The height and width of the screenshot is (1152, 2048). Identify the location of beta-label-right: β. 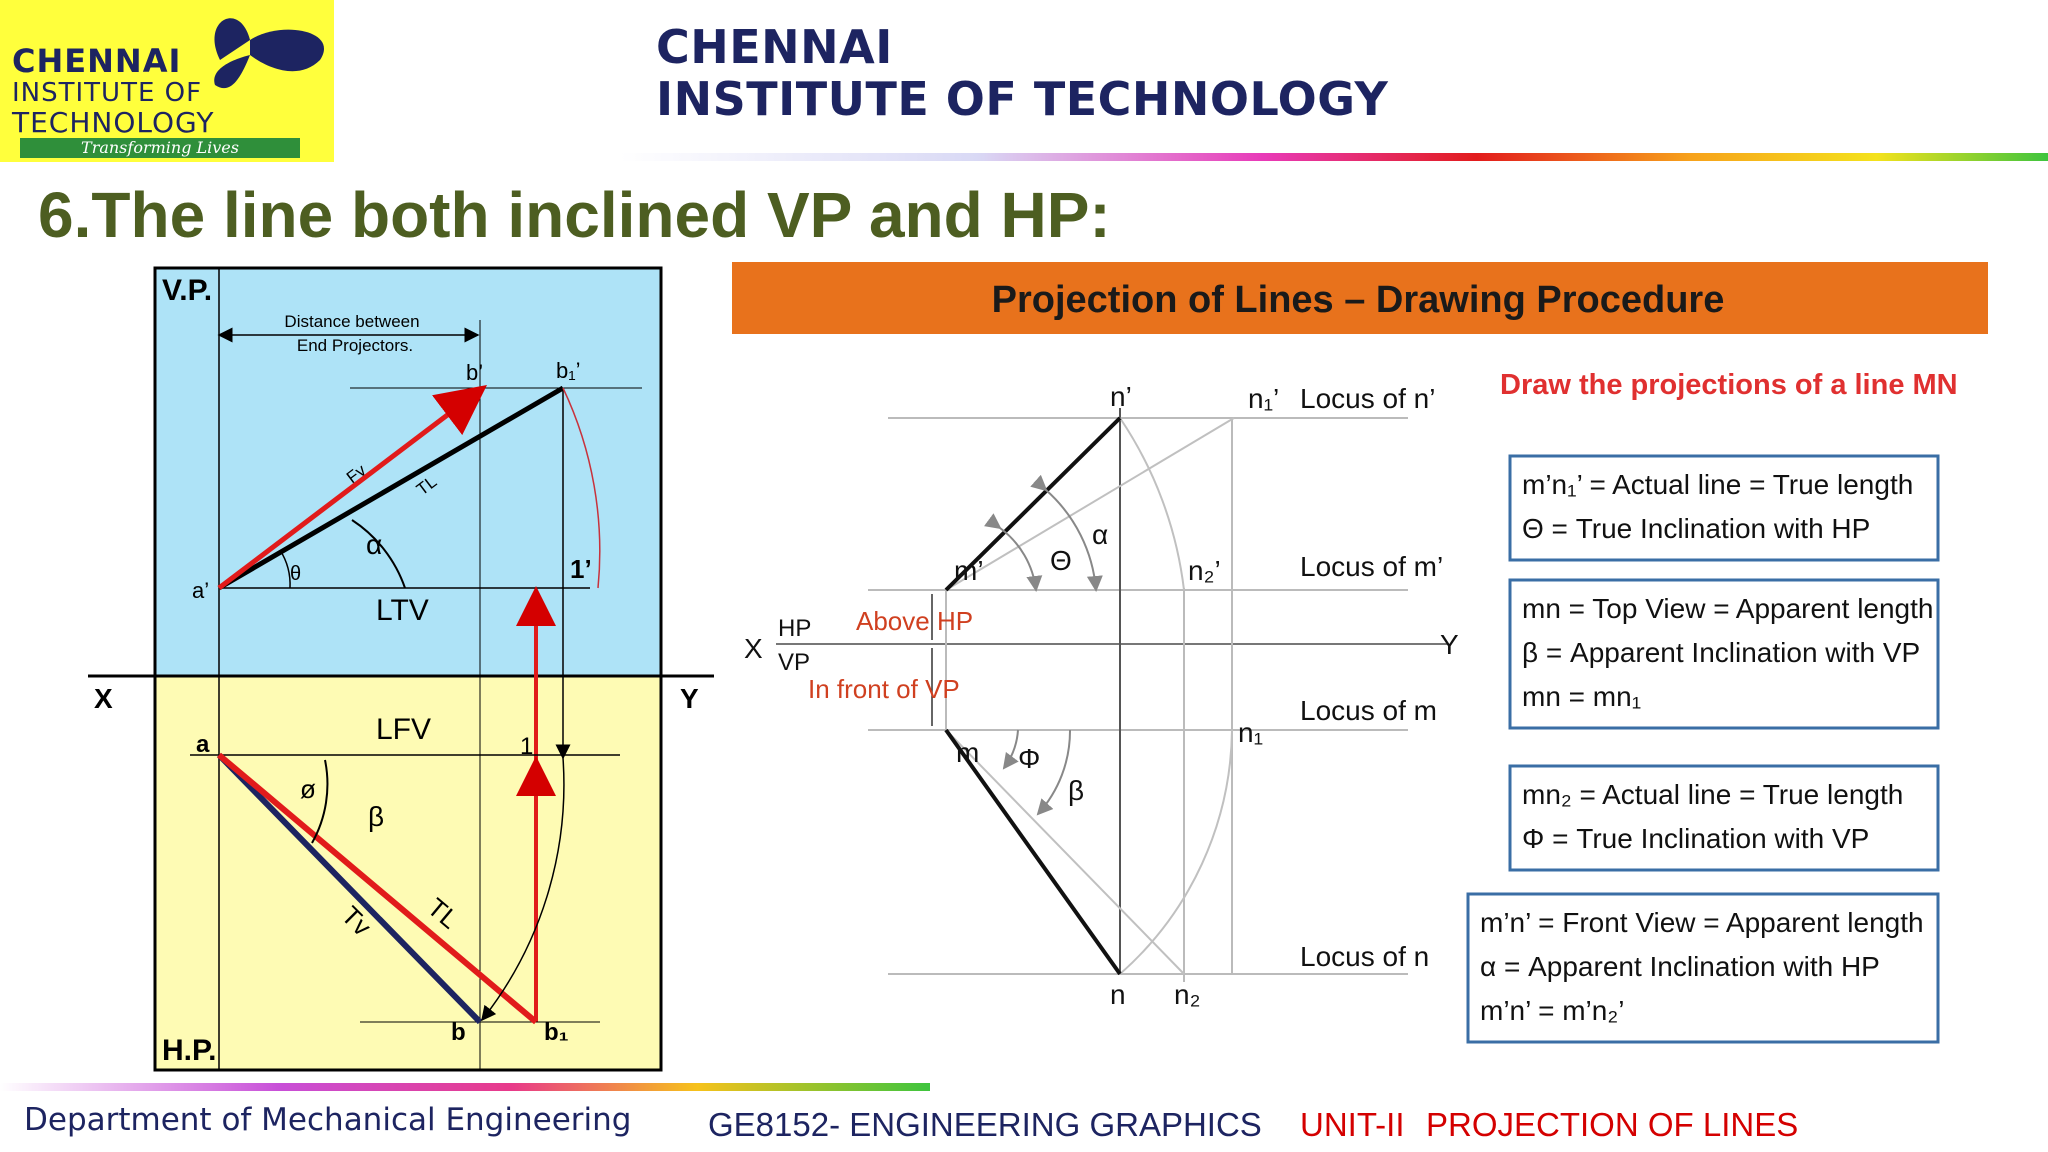
(1076, 790).